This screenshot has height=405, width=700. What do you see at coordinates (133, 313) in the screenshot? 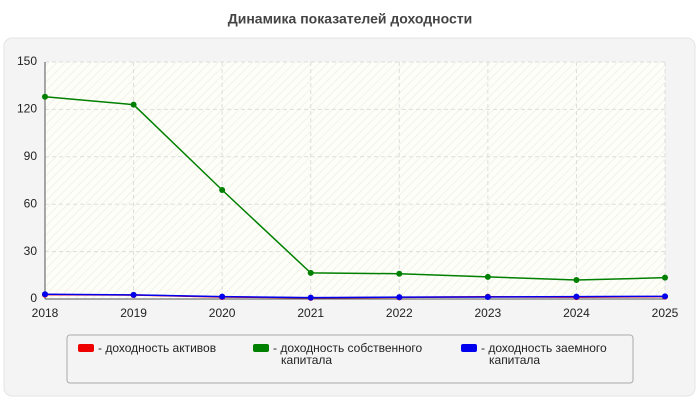
I see `x-tick-label: 2019` at bounding box center [133, 313].